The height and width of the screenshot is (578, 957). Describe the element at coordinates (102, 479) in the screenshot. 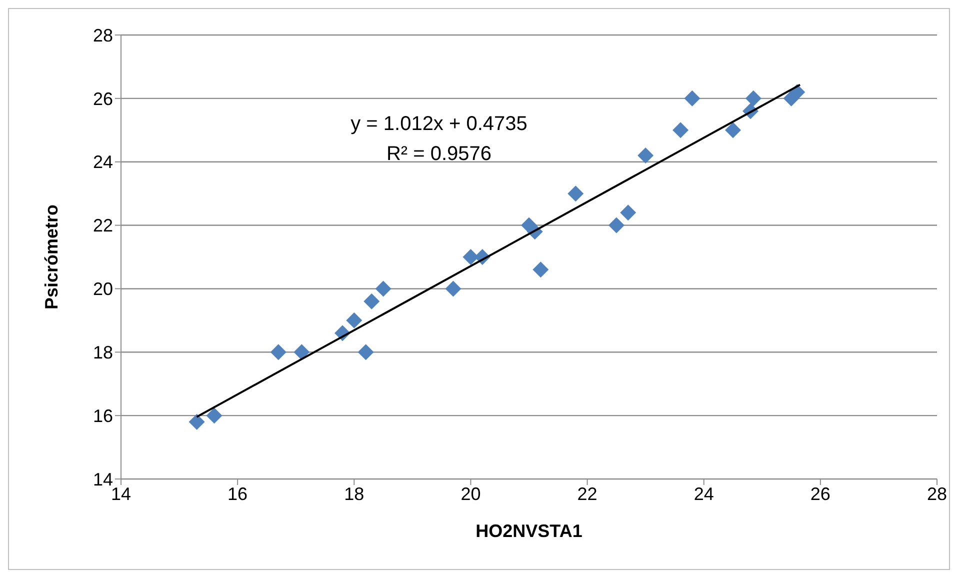

I see `y-tick-label: 14` at that location.